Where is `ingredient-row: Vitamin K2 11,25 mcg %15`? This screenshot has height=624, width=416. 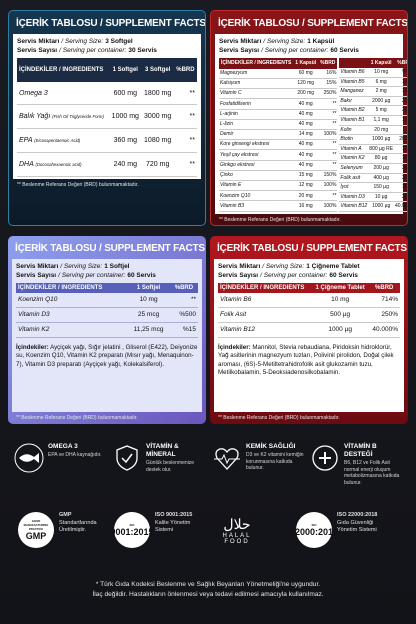
ingredient-row: Vitamin K2 11,25 mcg %15 is located at coordinates (107, 330).